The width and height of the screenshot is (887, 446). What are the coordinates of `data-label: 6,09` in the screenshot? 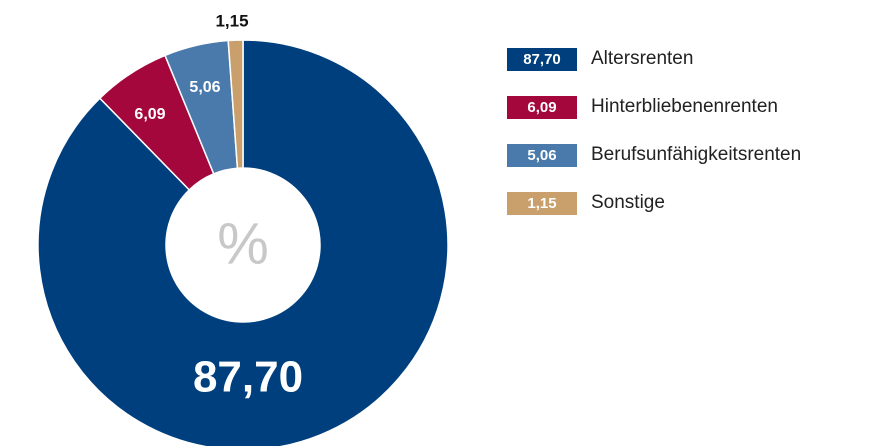 It's located at (149, 114).